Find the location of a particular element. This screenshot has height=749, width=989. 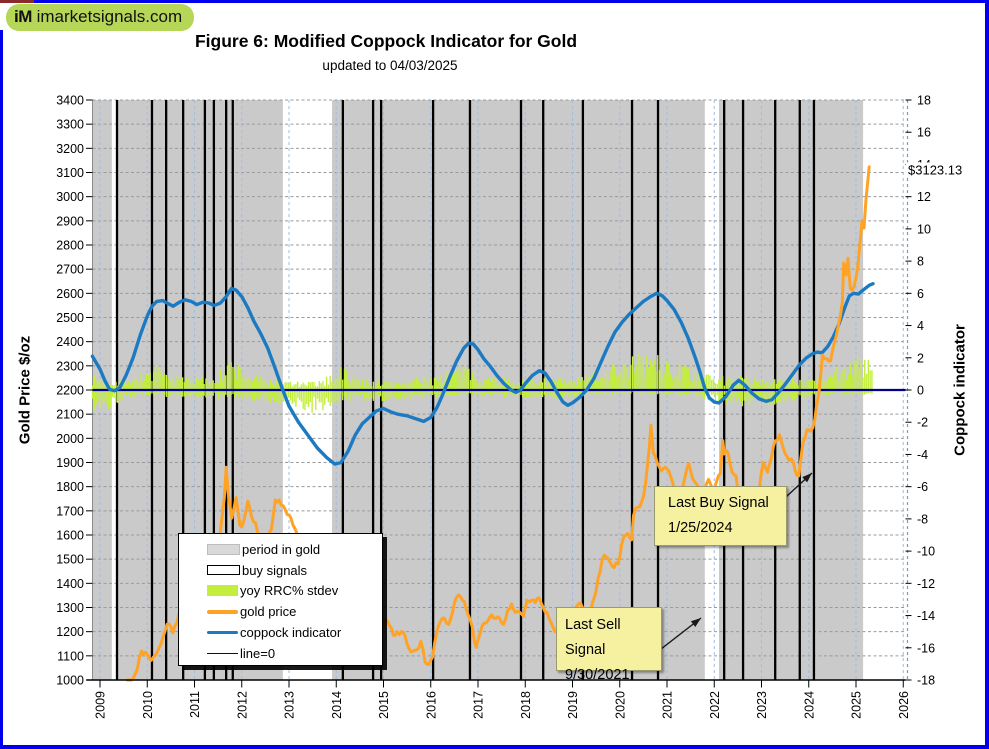

svg-text: 0 is located at coordinates (920, 391).